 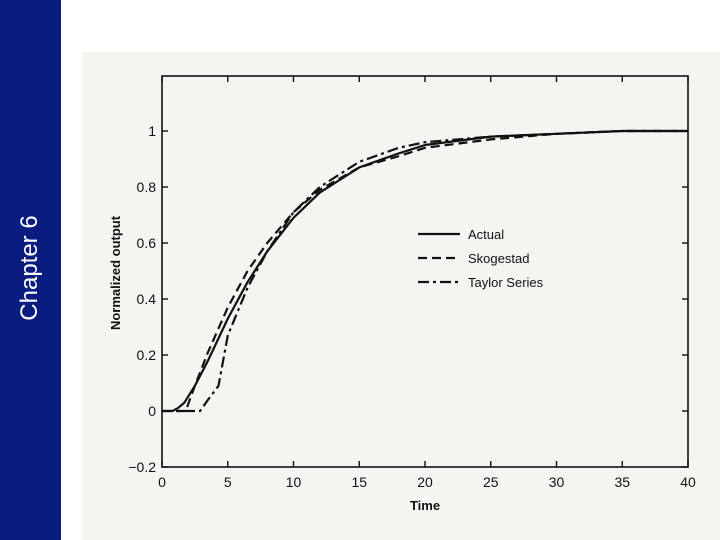 What do you see at coordinates (491, 482) in the screenshot?
I see `x-tick-label: 25` at bounding box center [491, 482].